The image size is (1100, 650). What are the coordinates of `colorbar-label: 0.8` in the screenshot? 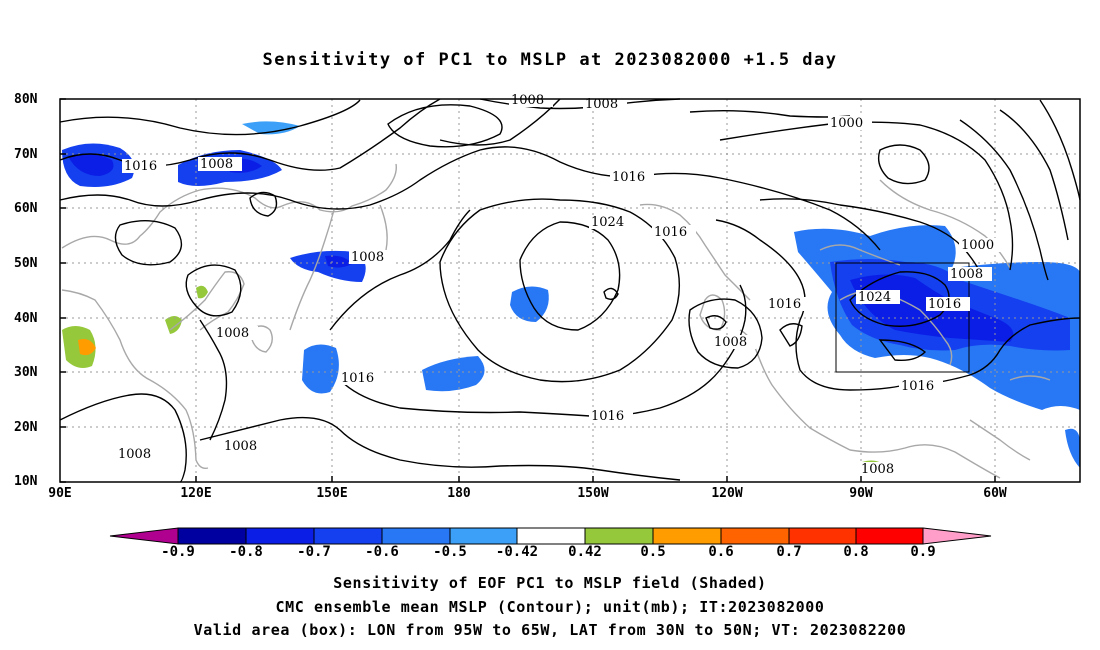 It's located at (856, 552).